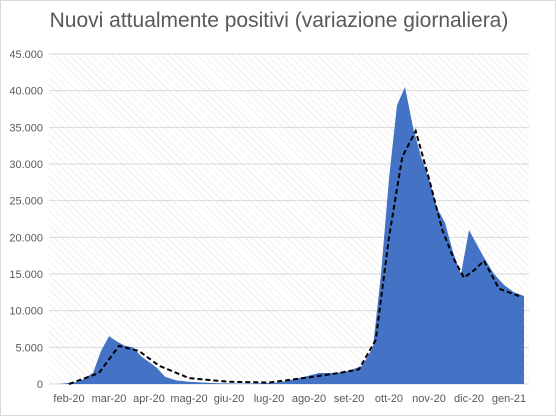 The height and width of the screenshot is (417, 556). What do you see at coordinates (26, 92) in the screenshot?
I see `y-tick-label: 40.000` at bounding box center [26, 92].